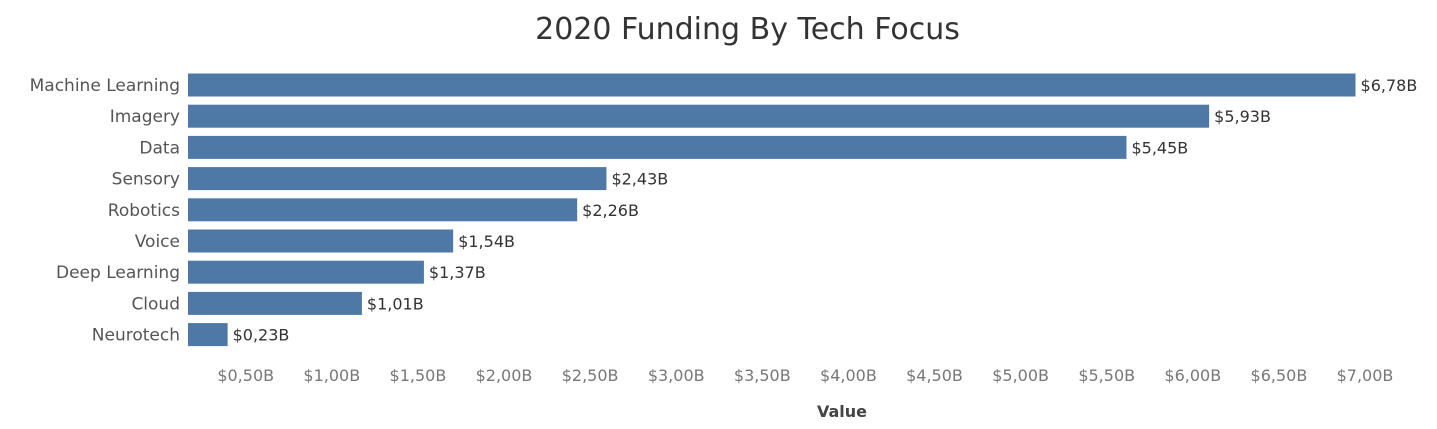  I want to click on category-label-neurotech: Neurotech, so click(136, 336).